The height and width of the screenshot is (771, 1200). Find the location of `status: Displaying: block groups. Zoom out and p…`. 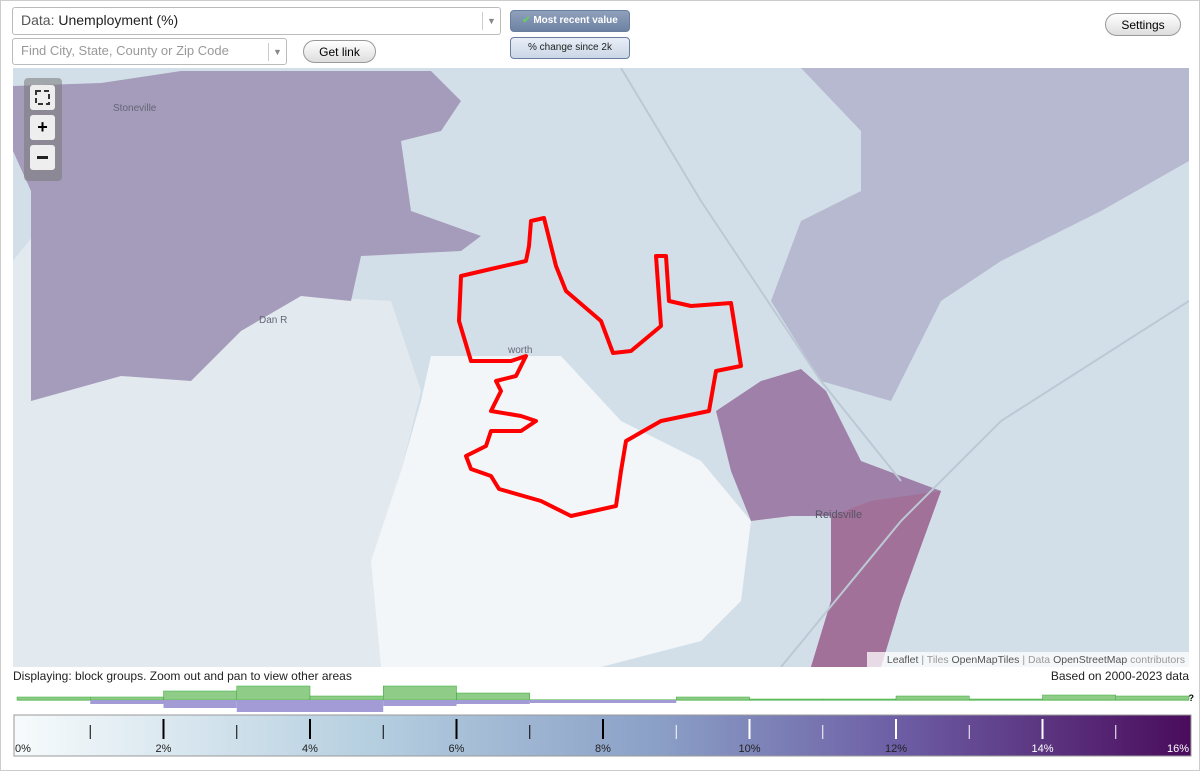

status: Displaying: block groups. Zoom out and p… is located at coordinates (182, 676).